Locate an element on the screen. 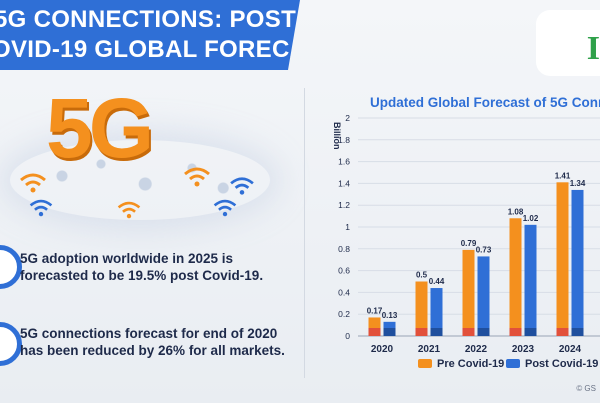 This screenshot has height=403, width=600. y-axis-label: Billion is located at coordinates (337, 136).